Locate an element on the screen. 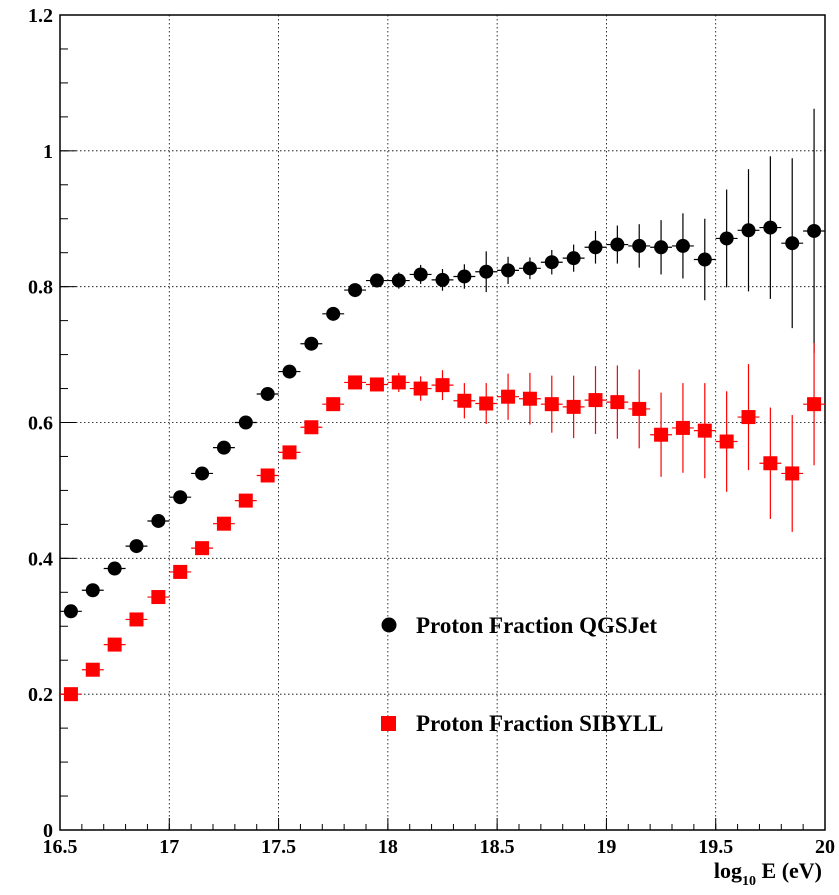 The height and width of the screenshot is (895, 839). y-tick-label: 0.6 is located at coordinates (40, 424).